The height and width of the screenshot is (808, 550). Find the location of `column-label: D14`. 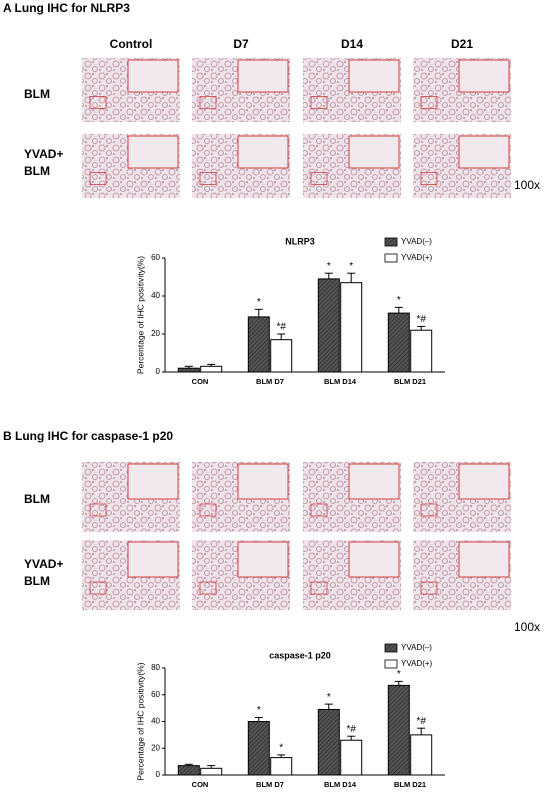

column-label: D14 is located at coordinates (352, 44).